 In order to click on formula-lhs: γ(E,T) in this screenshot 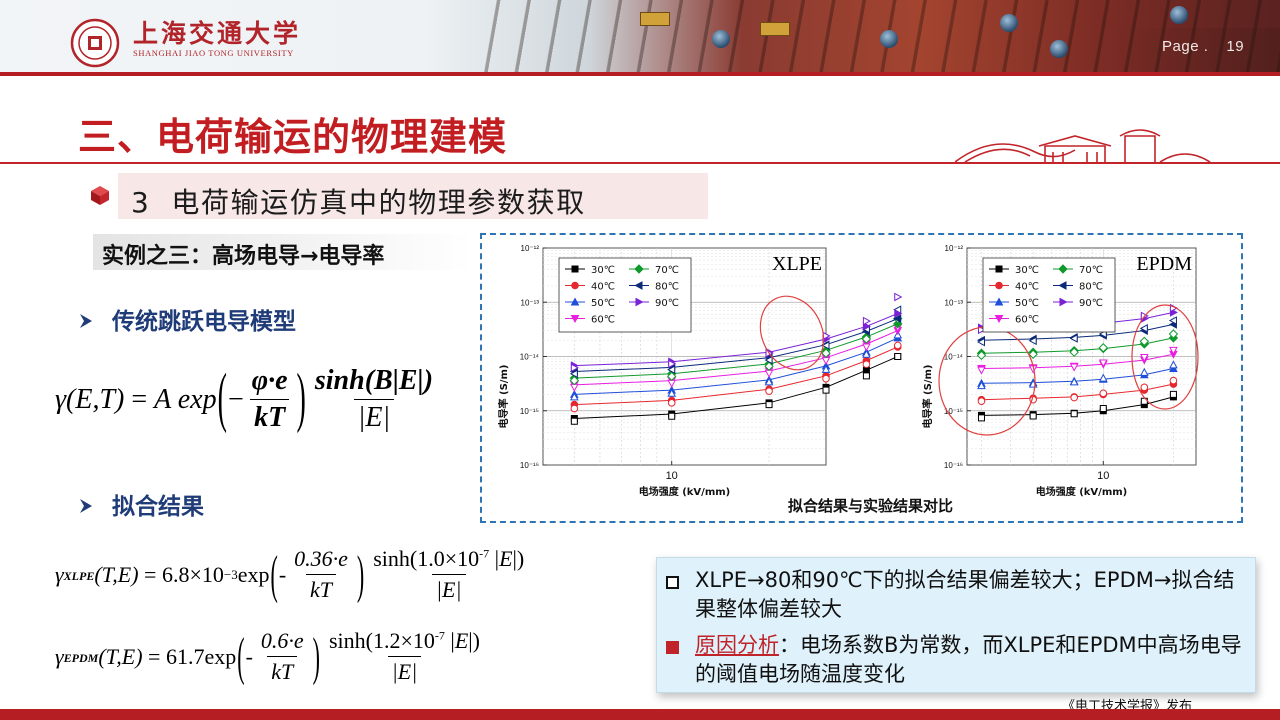, I will do `click(90, 399)`.